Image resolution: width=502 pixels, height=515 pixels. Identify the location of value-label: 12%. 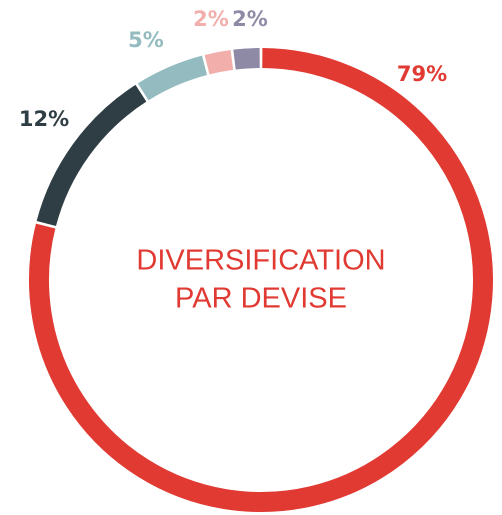
(44, 119).